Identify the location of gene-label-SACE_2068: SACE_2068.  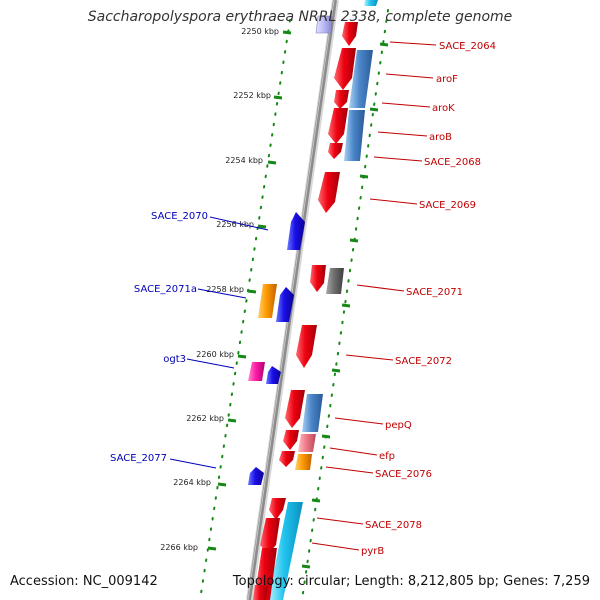
(452, 162).